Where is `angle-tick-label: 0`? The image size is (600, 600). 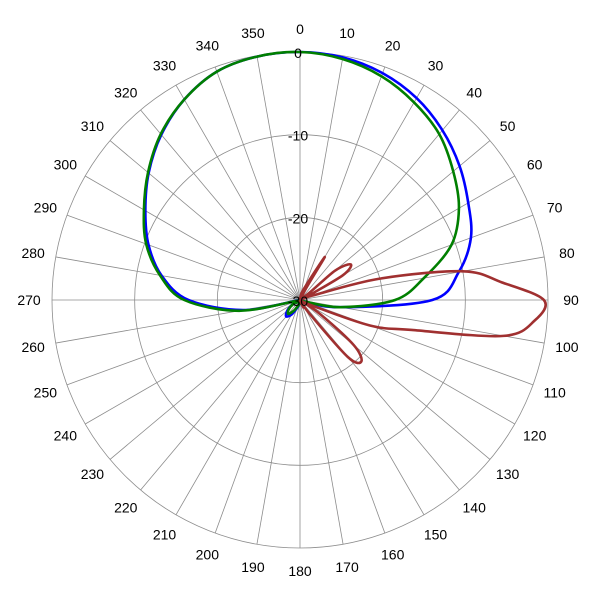 angle-tick-label: 0 is located at coordinates (300, 29).